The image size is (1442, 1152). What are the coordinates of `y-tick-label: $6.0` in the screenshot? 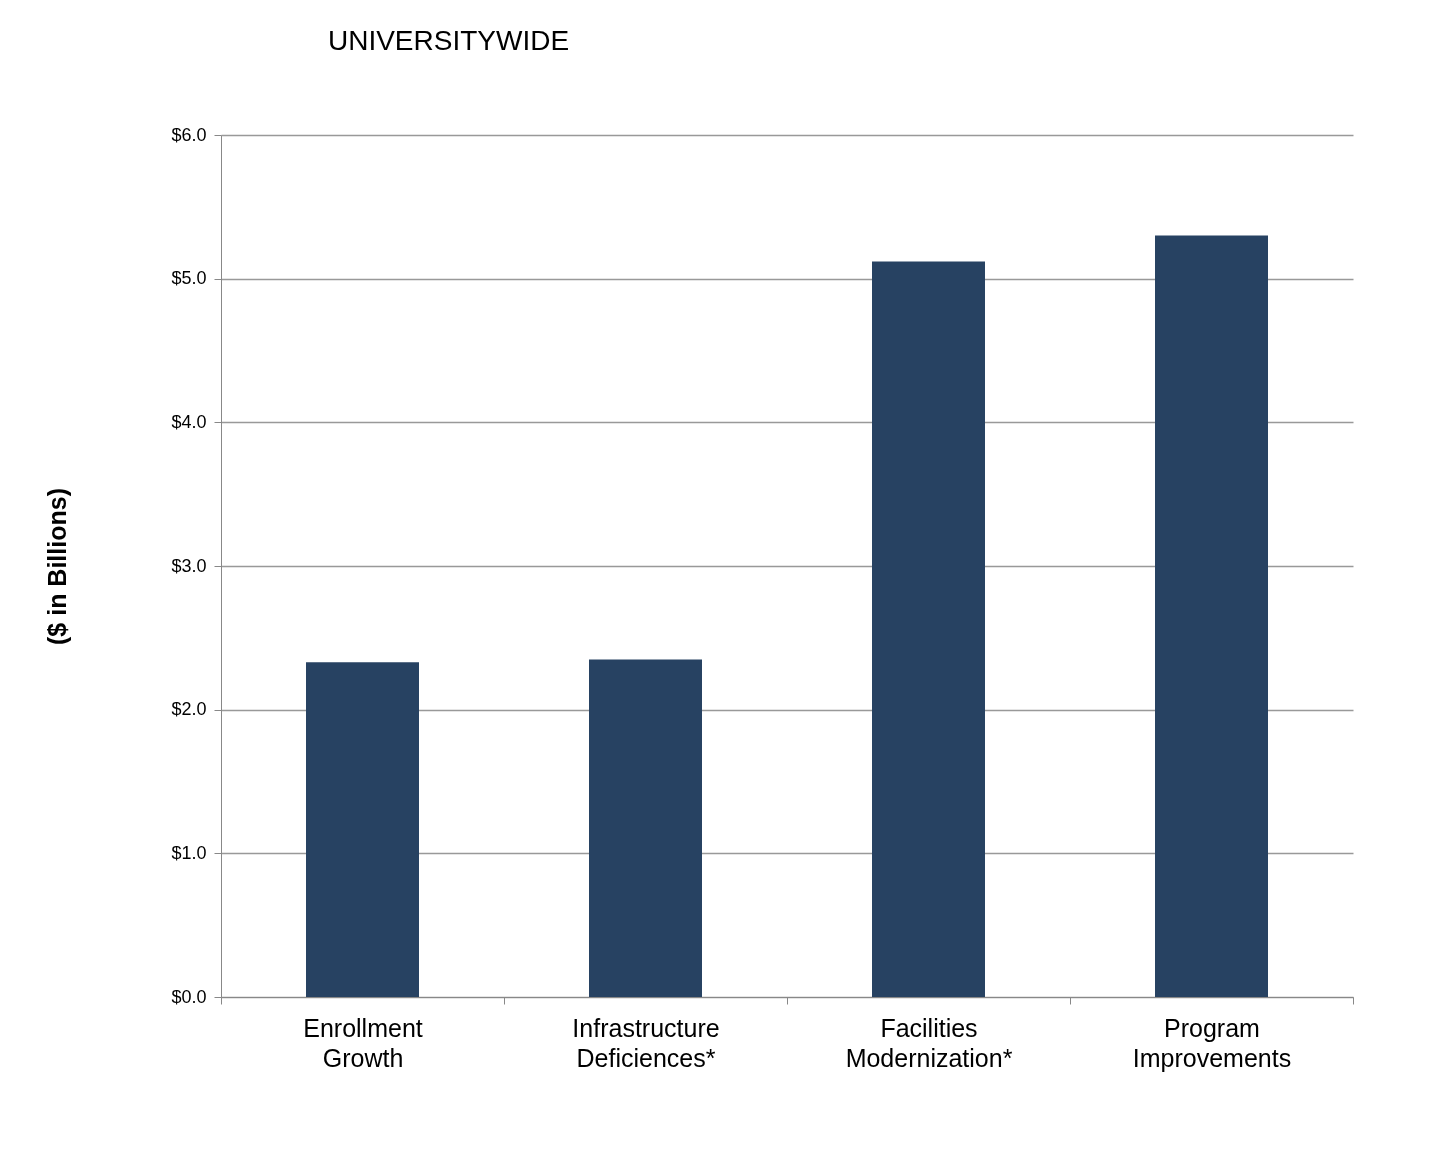 It's located at (189, 134).